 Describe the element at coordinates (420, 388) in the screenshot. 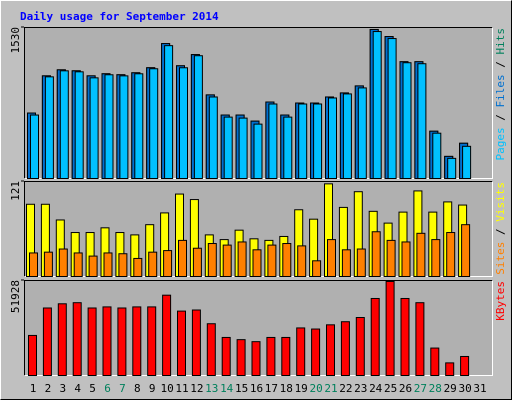

I see `x-tick-label: 27` at that location.